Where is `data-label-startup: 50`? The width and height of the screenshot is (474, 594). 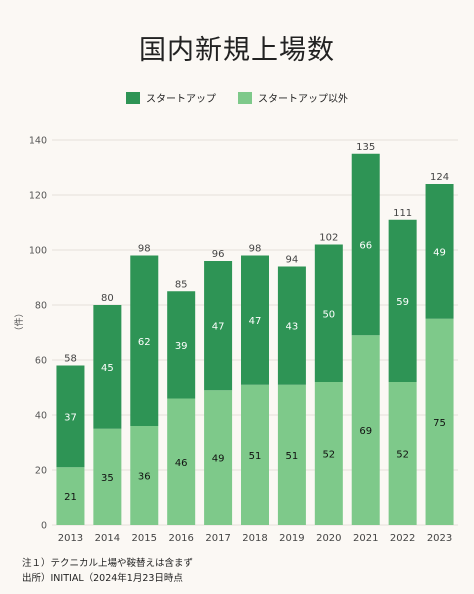
data-label-startup: 50 is located at coordinates (328, 314).